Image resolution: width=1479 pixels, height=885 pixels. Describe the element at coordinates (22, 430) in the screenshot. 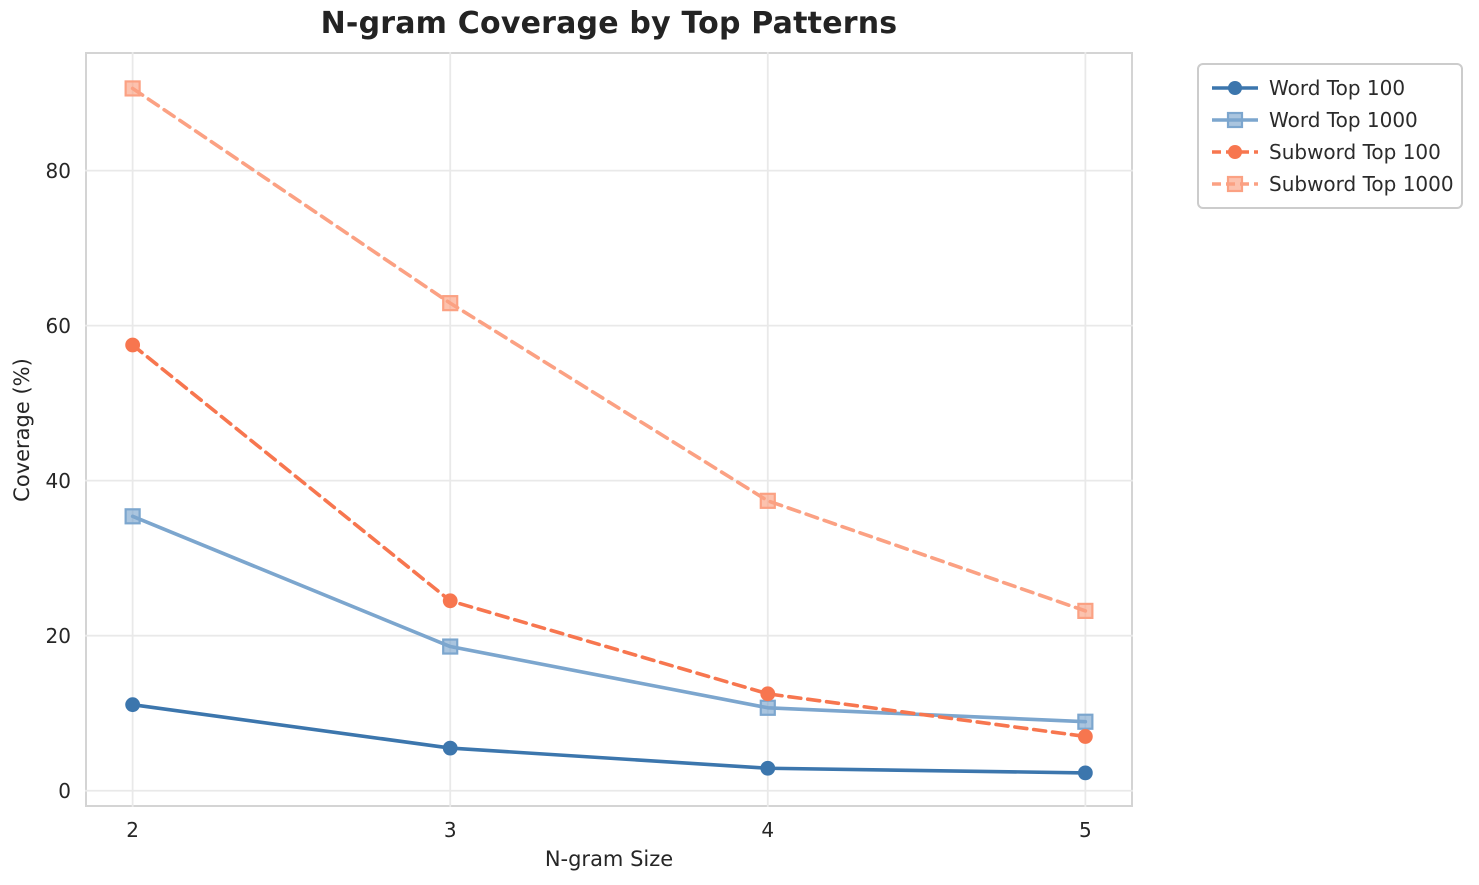

I see `y-axis-label-text: Coverage (%)` at that location.